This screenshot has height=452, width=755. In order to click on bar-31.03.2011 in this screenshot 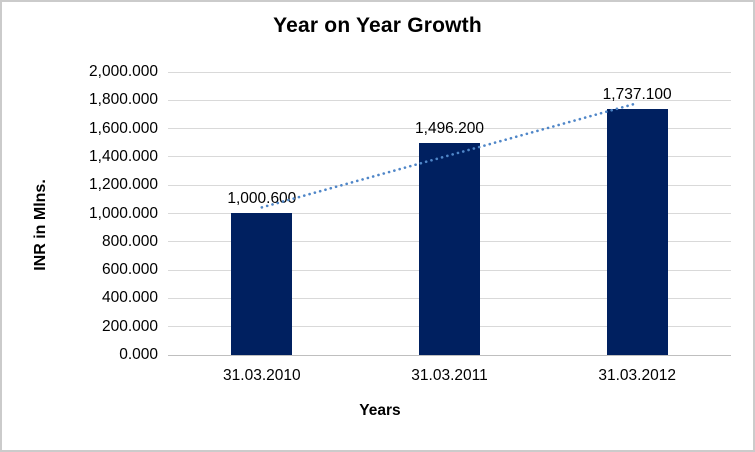, I will do `click(449, 249)`.